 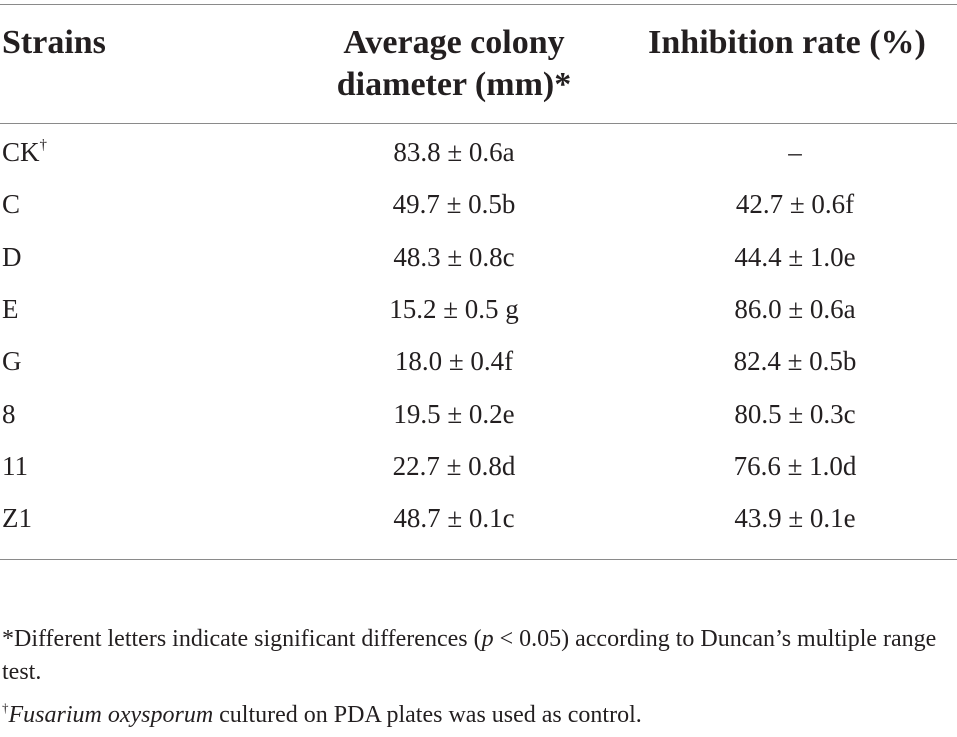 I want to click on cell-inhibition: 80.5 ± 0.3c, so click(x=795, y=413).